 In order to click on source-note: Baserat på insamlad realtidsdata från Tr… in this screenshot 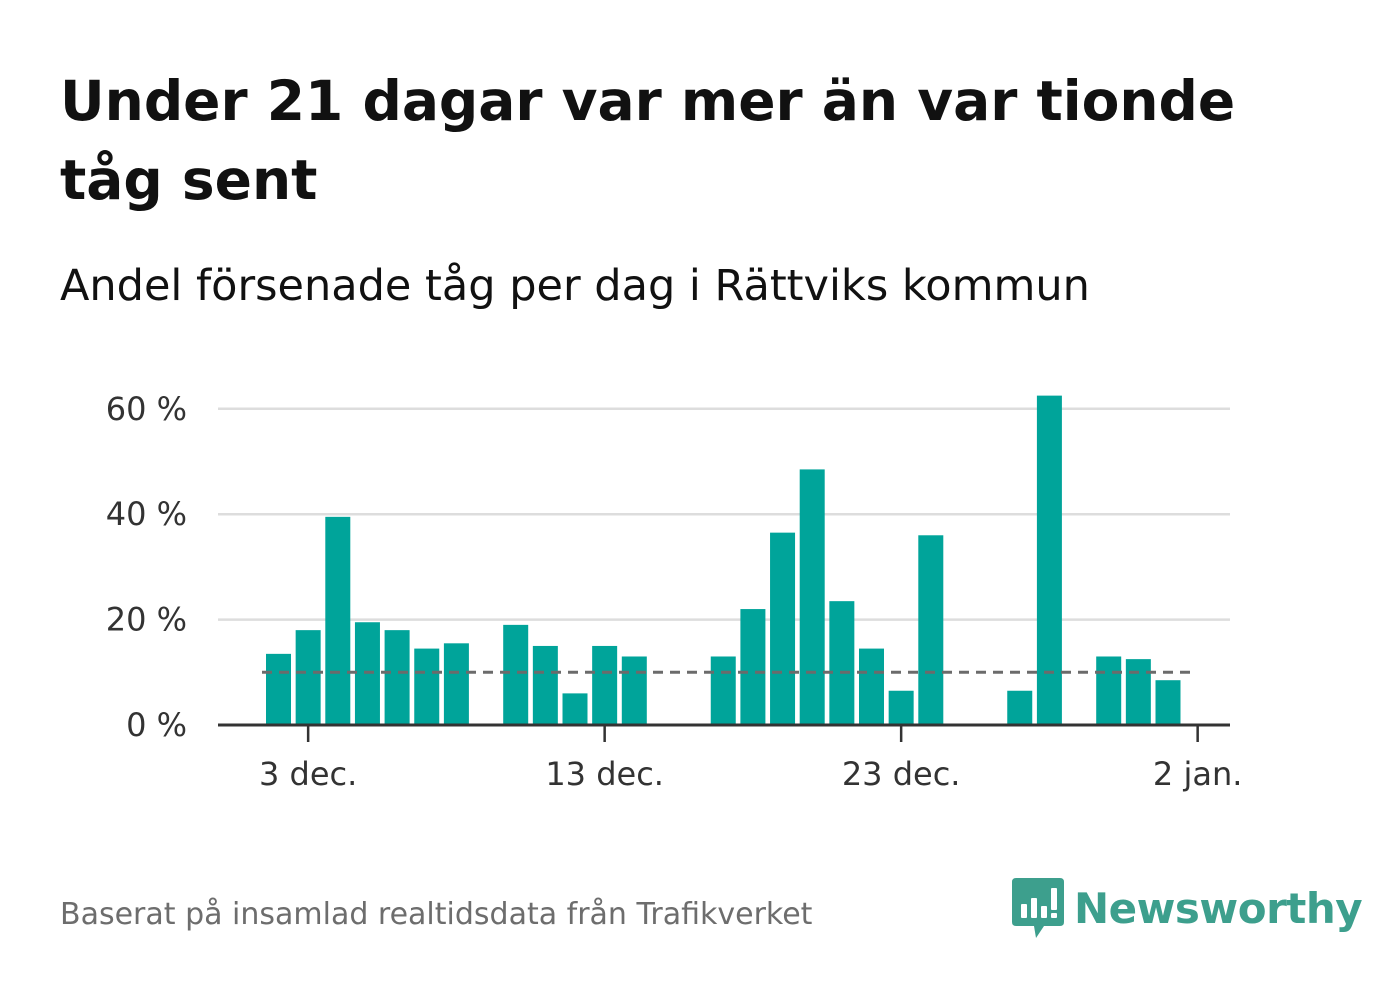, I will do `click(436, 914)`.